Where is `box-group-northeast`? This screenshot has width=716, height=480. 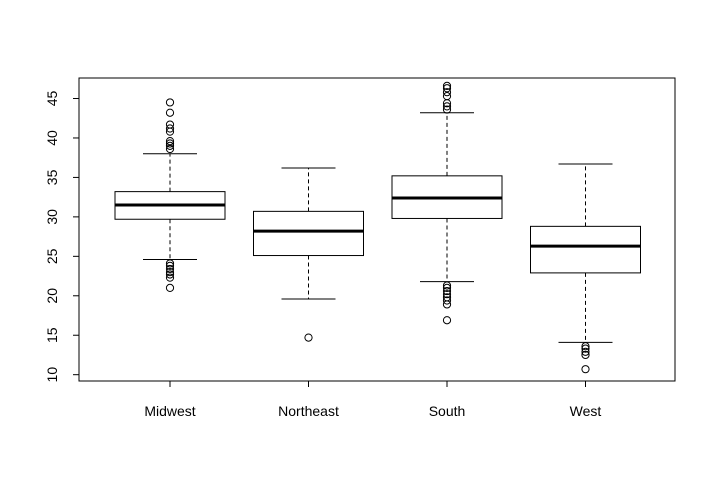 box-group-northeast is located at coordinates (308, 254).